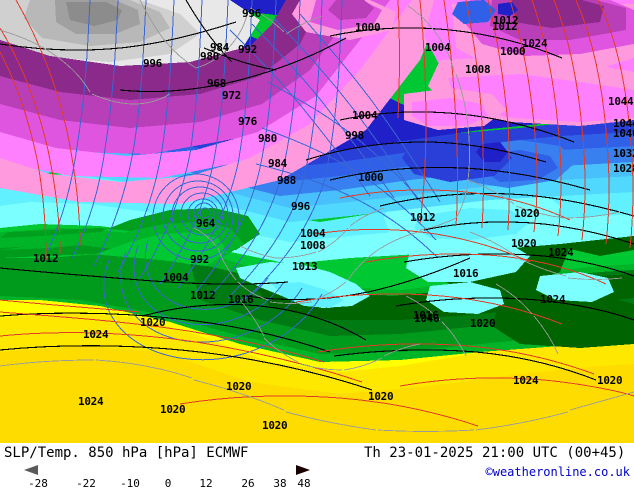 Image resolution: width=634 pixels, height=490 pixels. Describe the element at coordinates (130, 483) in the screenshot. I see `colorbar-tick: -10` at that location.